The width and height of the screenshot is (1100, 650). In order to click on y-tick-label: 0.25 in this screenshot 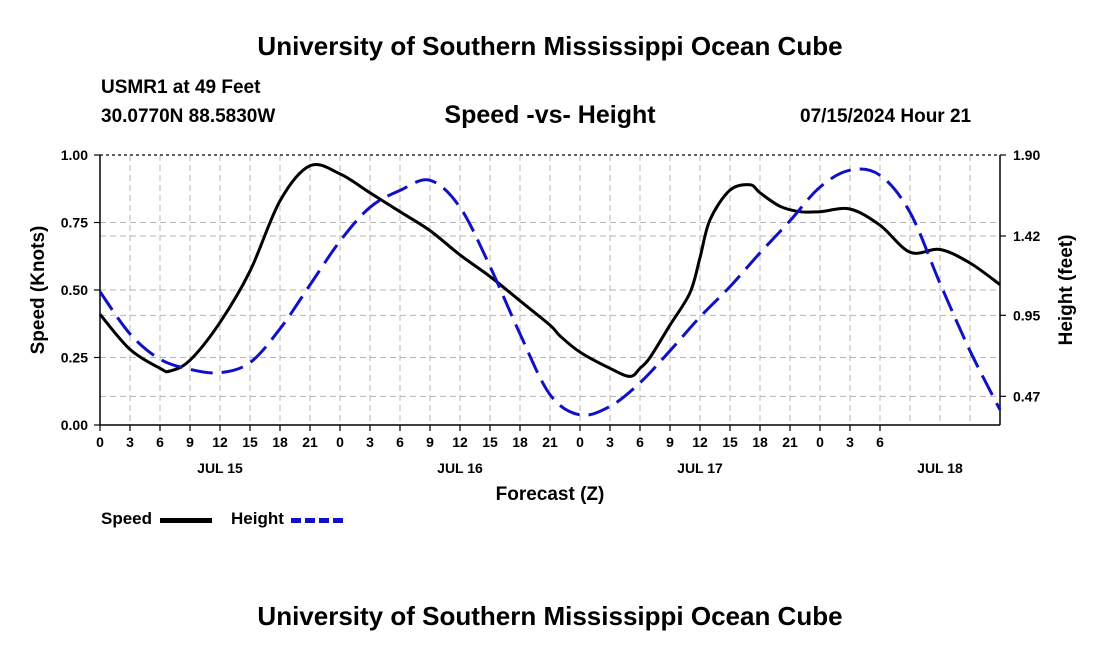, I will do `click(74, 358)`.